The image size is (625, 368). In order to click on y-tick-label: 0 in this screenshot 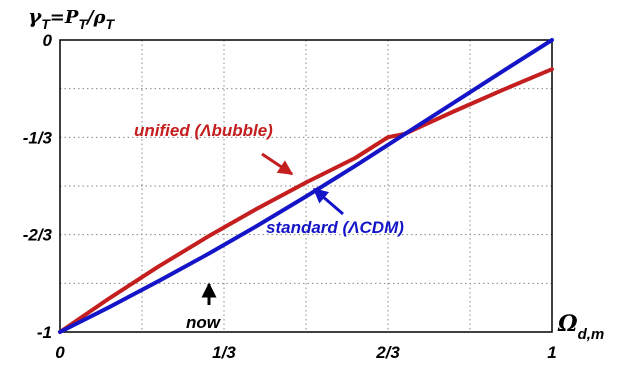, I will do `click(48, 40)`.